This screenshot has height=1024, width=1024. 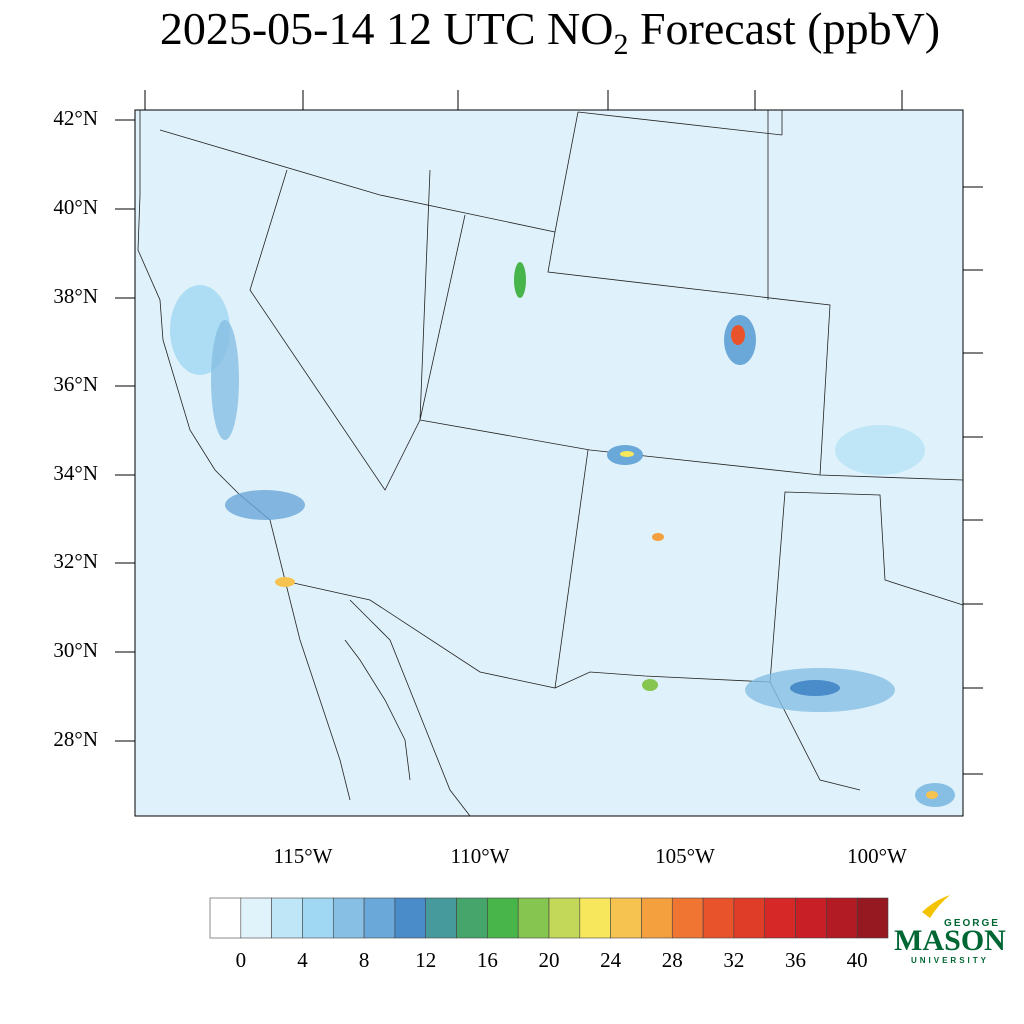 I want to click on logo: GEORGE MASON UNIVERSITY, so click(x=950, y=930).